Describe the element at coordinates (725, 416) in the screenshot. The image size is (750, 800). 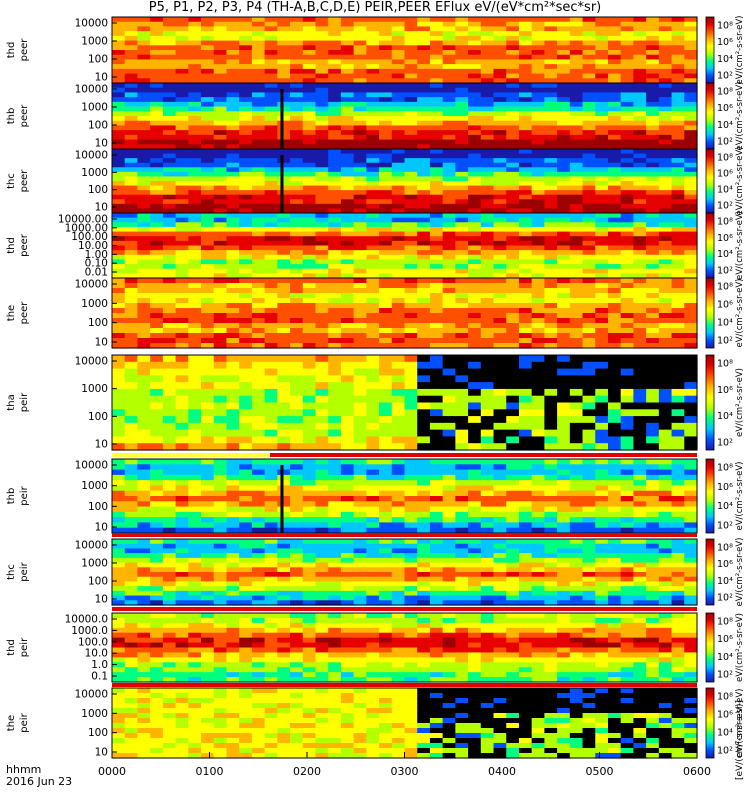
I see `colorbar-tick-label: 10⁴` at that location.